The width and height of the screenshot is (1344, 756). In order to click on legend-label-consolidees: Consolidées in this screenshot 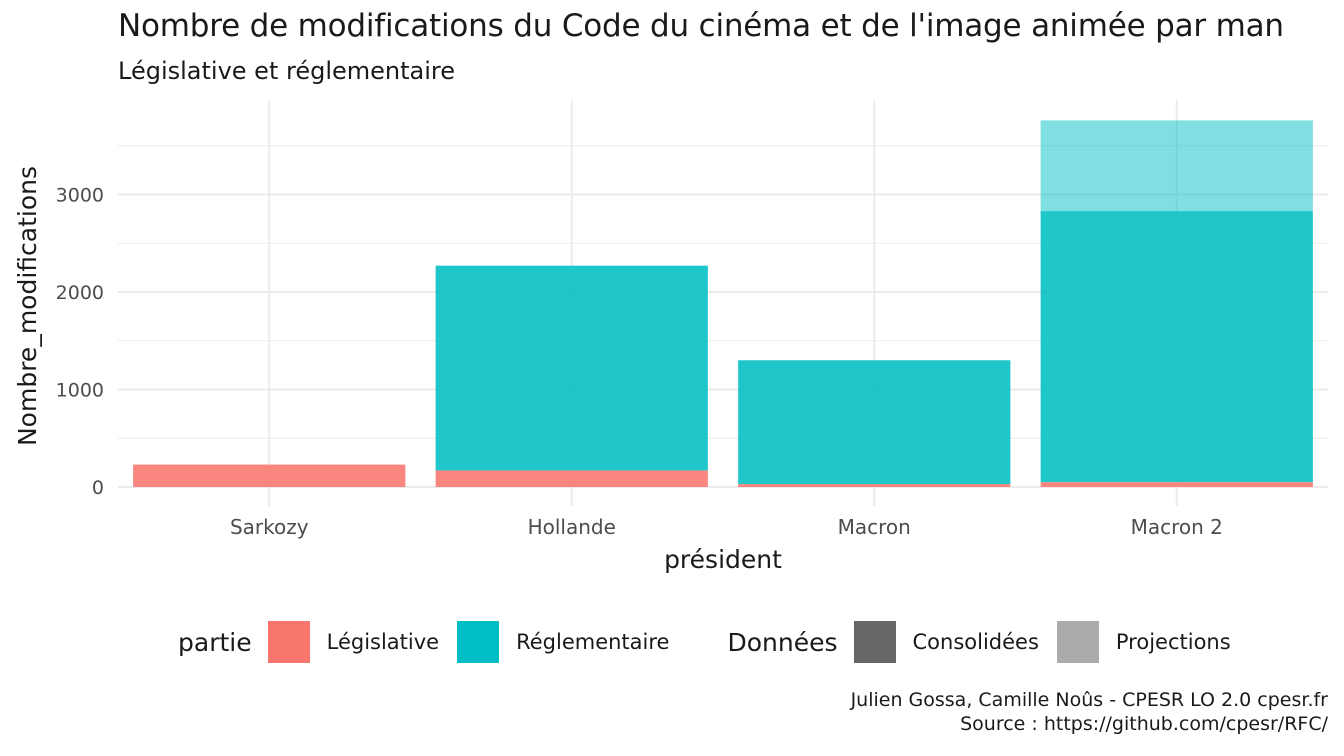, I will do `click(975, 642)`.